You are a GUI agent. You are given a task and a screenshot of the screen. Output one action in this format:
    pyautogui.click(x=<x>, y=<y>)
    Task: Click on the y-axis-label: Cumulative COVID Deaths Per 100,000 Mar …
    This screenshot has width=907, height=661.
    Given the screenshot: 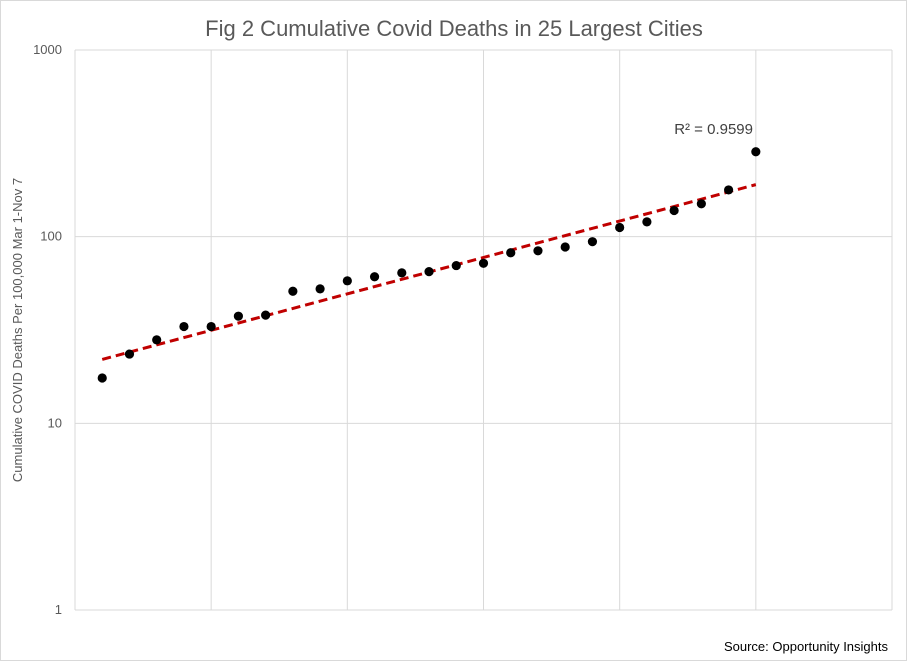 What is the action you would take?
    pyautogui.click(x=17, y=330)
    